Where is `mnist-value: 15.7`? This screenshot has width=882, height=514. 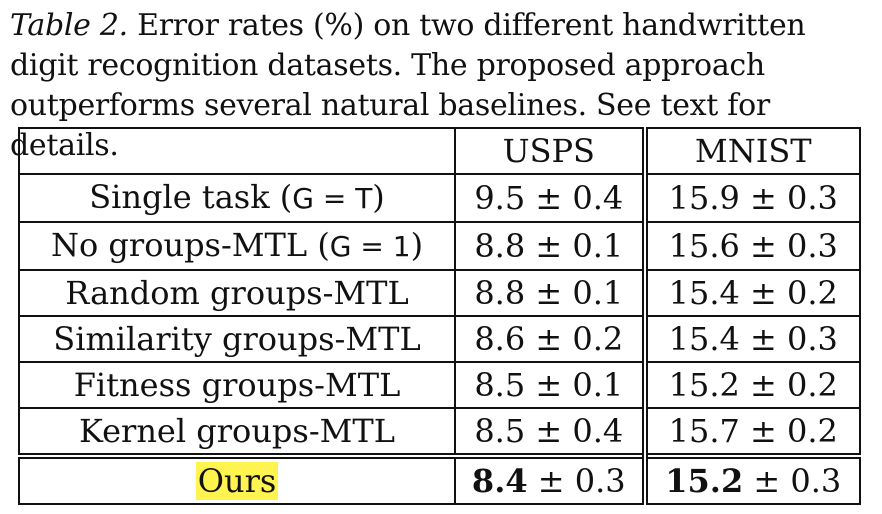
mnist-value: 15.7 is located at coordinates (704, 431).